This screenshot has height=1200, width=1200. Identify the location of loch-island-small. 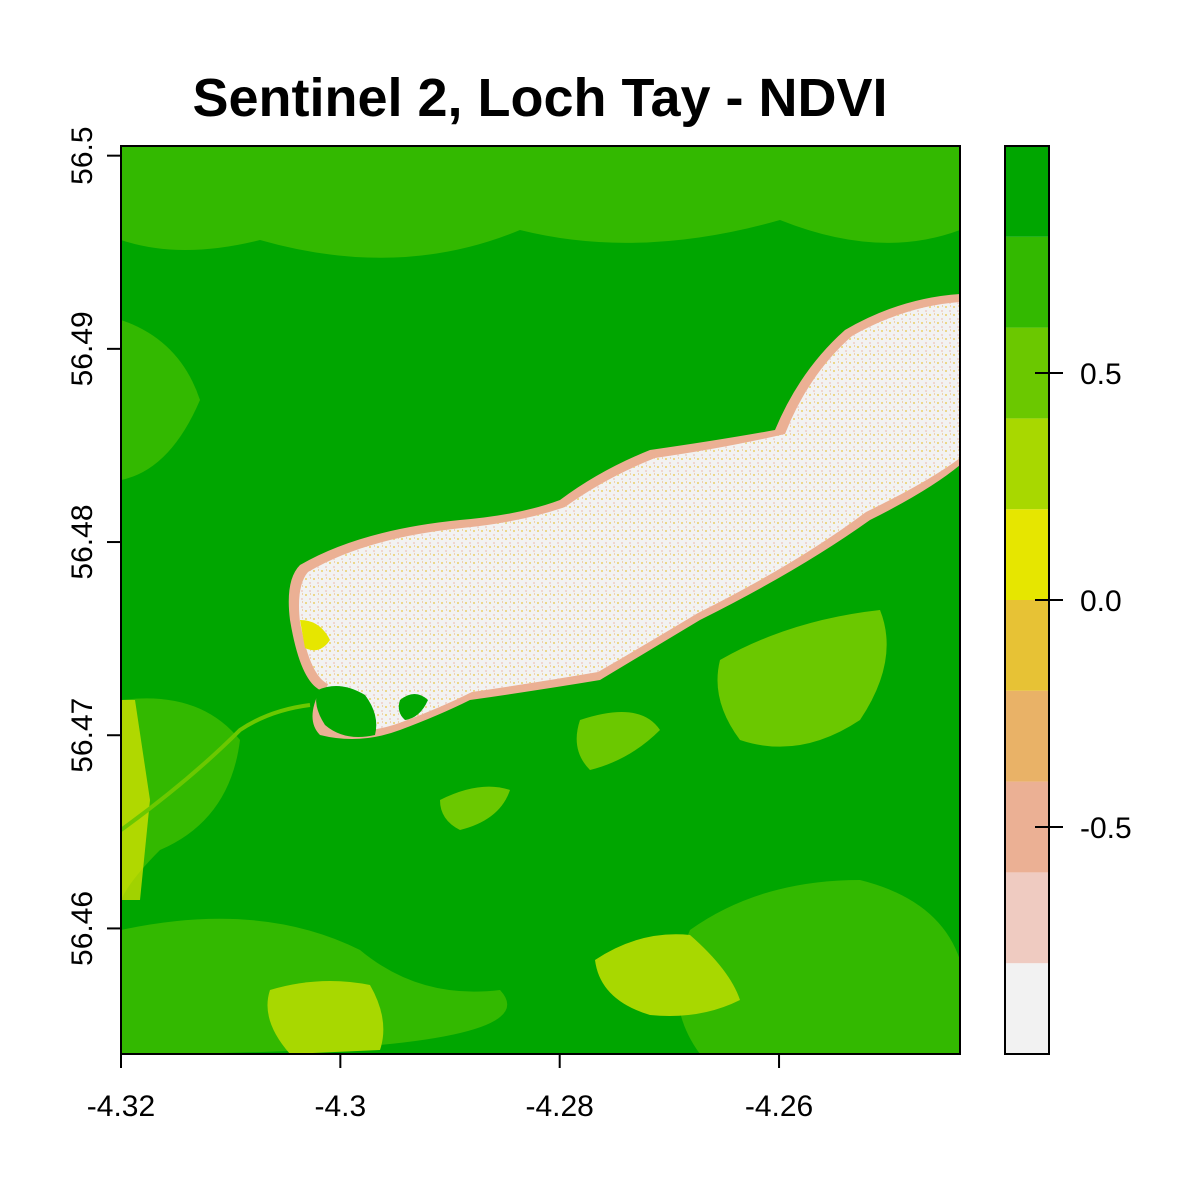
(413, 707).